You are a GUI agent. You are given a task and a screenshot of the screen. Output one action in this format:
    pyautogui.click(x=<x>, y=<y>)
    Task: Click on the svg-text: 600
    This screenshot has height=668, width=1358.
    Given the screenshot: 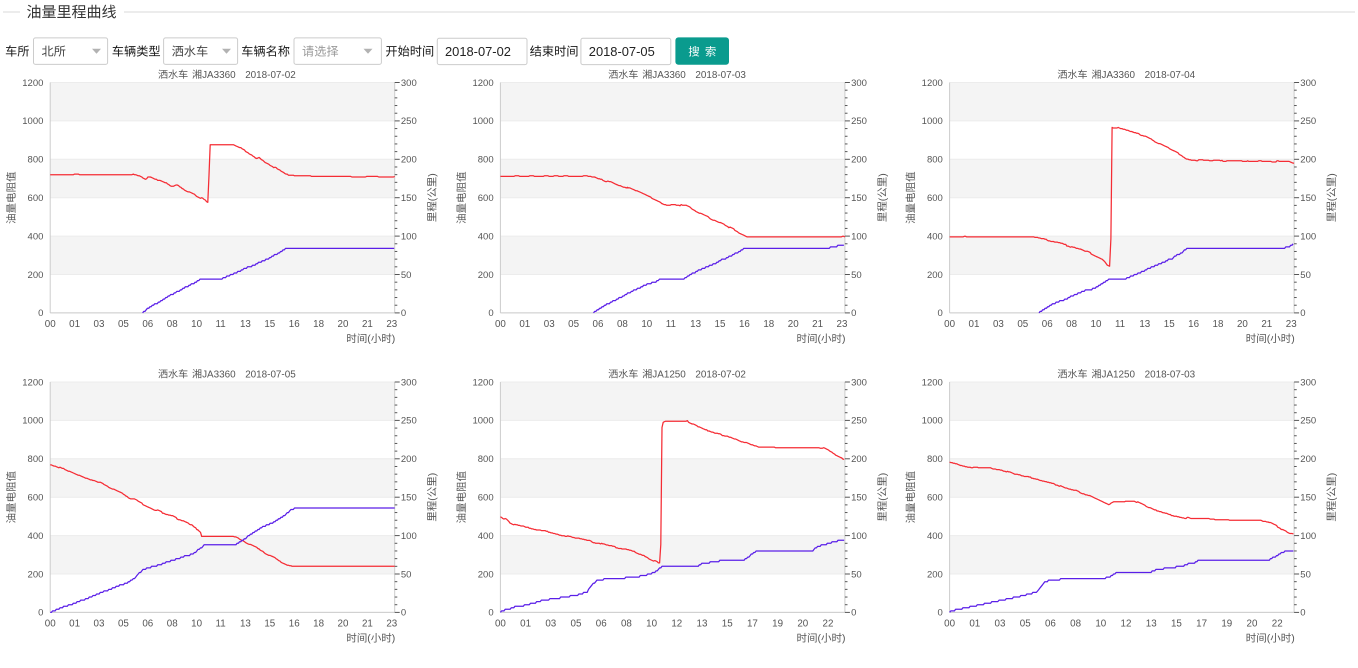 What is the action you would take?
    pyautogui.click(x=36, y=198)
    